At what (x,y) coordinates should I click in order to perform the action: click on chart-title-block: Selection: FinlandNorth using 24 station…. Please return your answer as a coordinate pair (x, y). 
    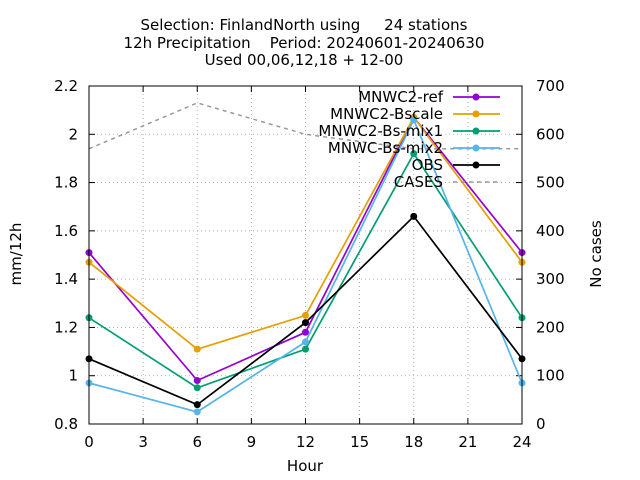
    Looking at the image, I should click on (304, 42).